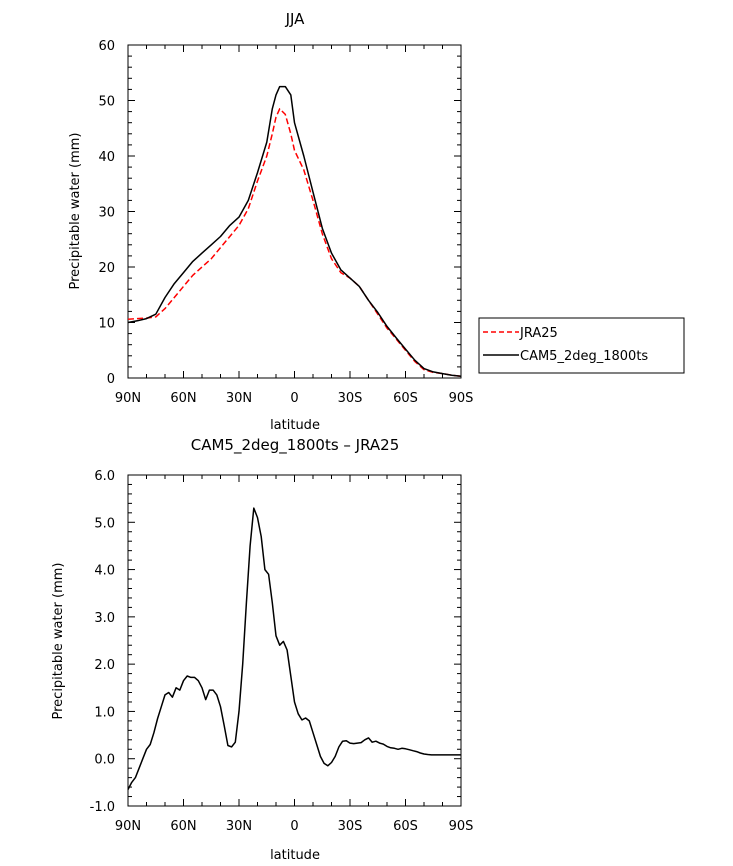  Describe the element at coordinates (111, 379) in the screenshot. I see `y-tick-label: 0` at that location.